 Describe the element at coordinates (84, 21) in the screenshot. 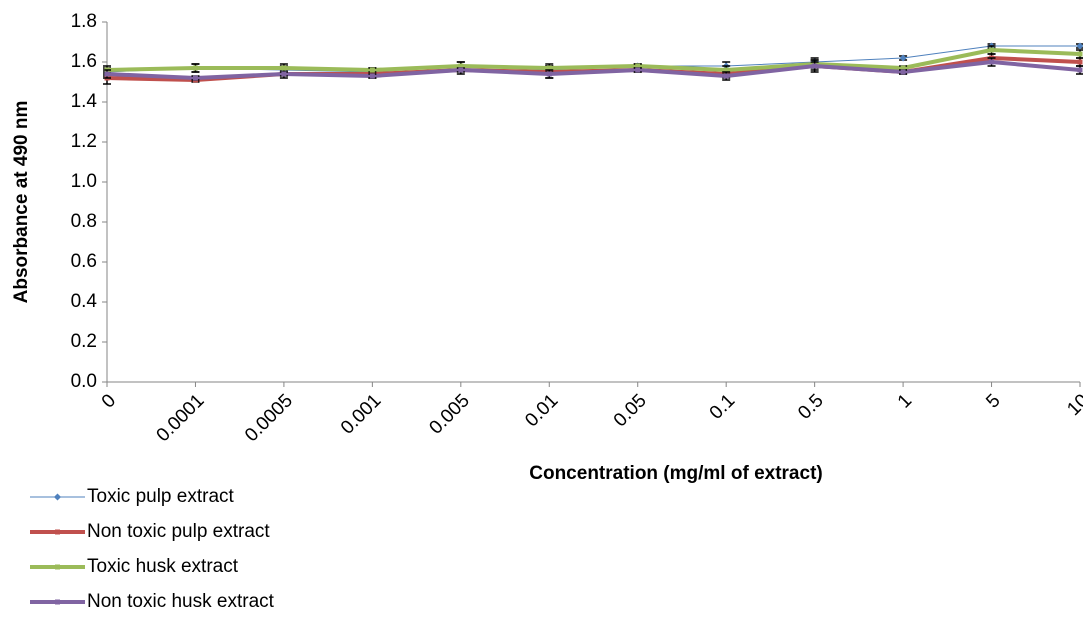

I see `y-tick-label: 1.8` at that location.